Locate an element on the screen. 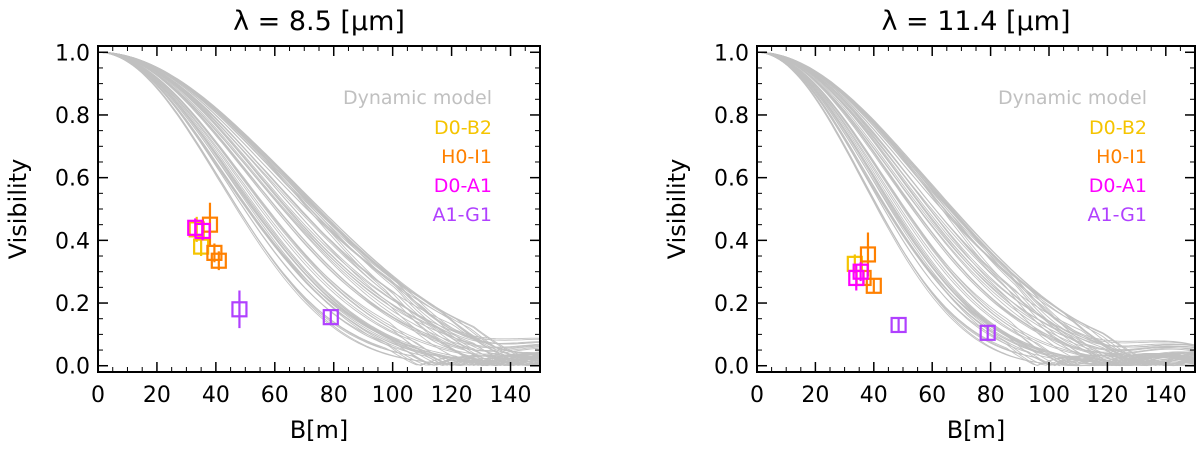  chart-title: λ = 11.4 [μm] is located at coordinates (975, 21).